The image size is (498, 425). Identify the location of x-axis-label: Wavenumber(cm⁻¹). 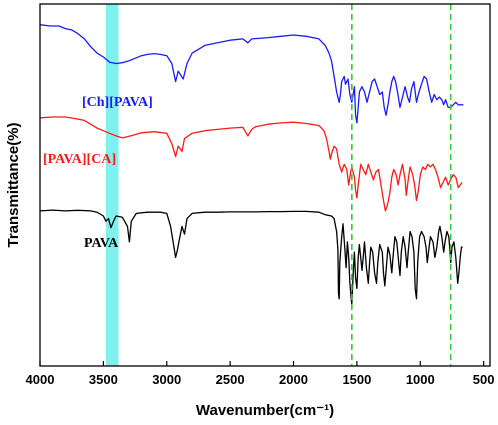
(265, 410).